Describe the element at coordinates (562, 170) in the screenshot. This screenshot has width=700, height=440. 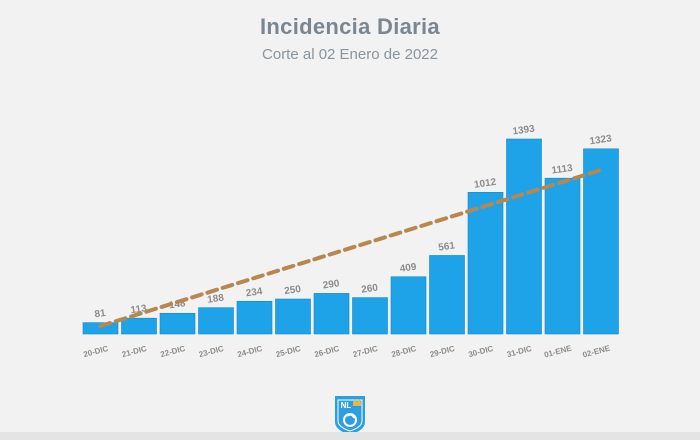
I see `data-label: 1113` at that location.